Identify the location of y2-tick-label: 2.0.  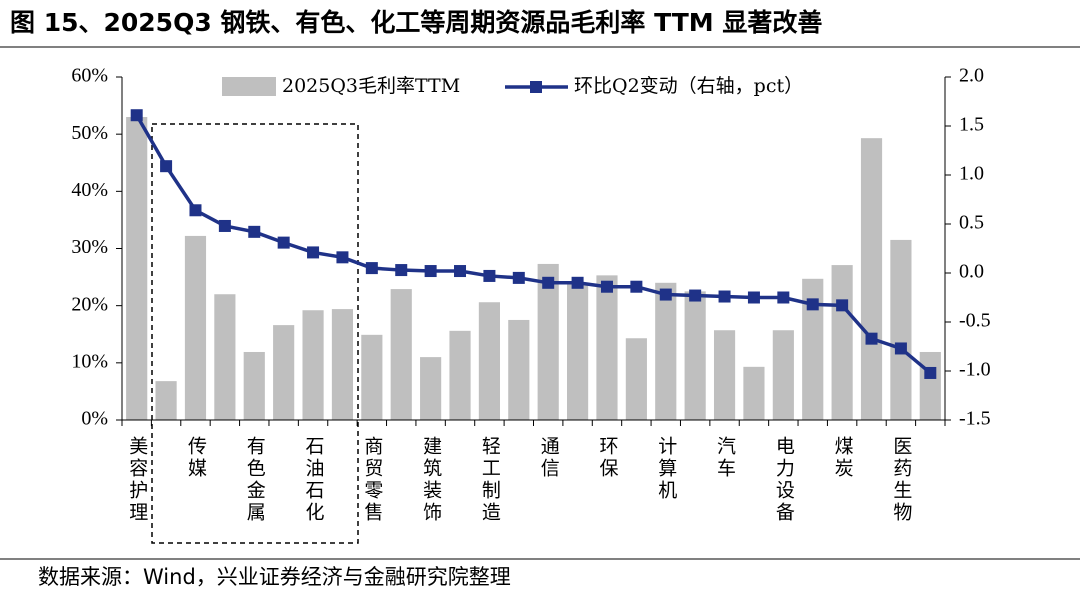
(971, 76).